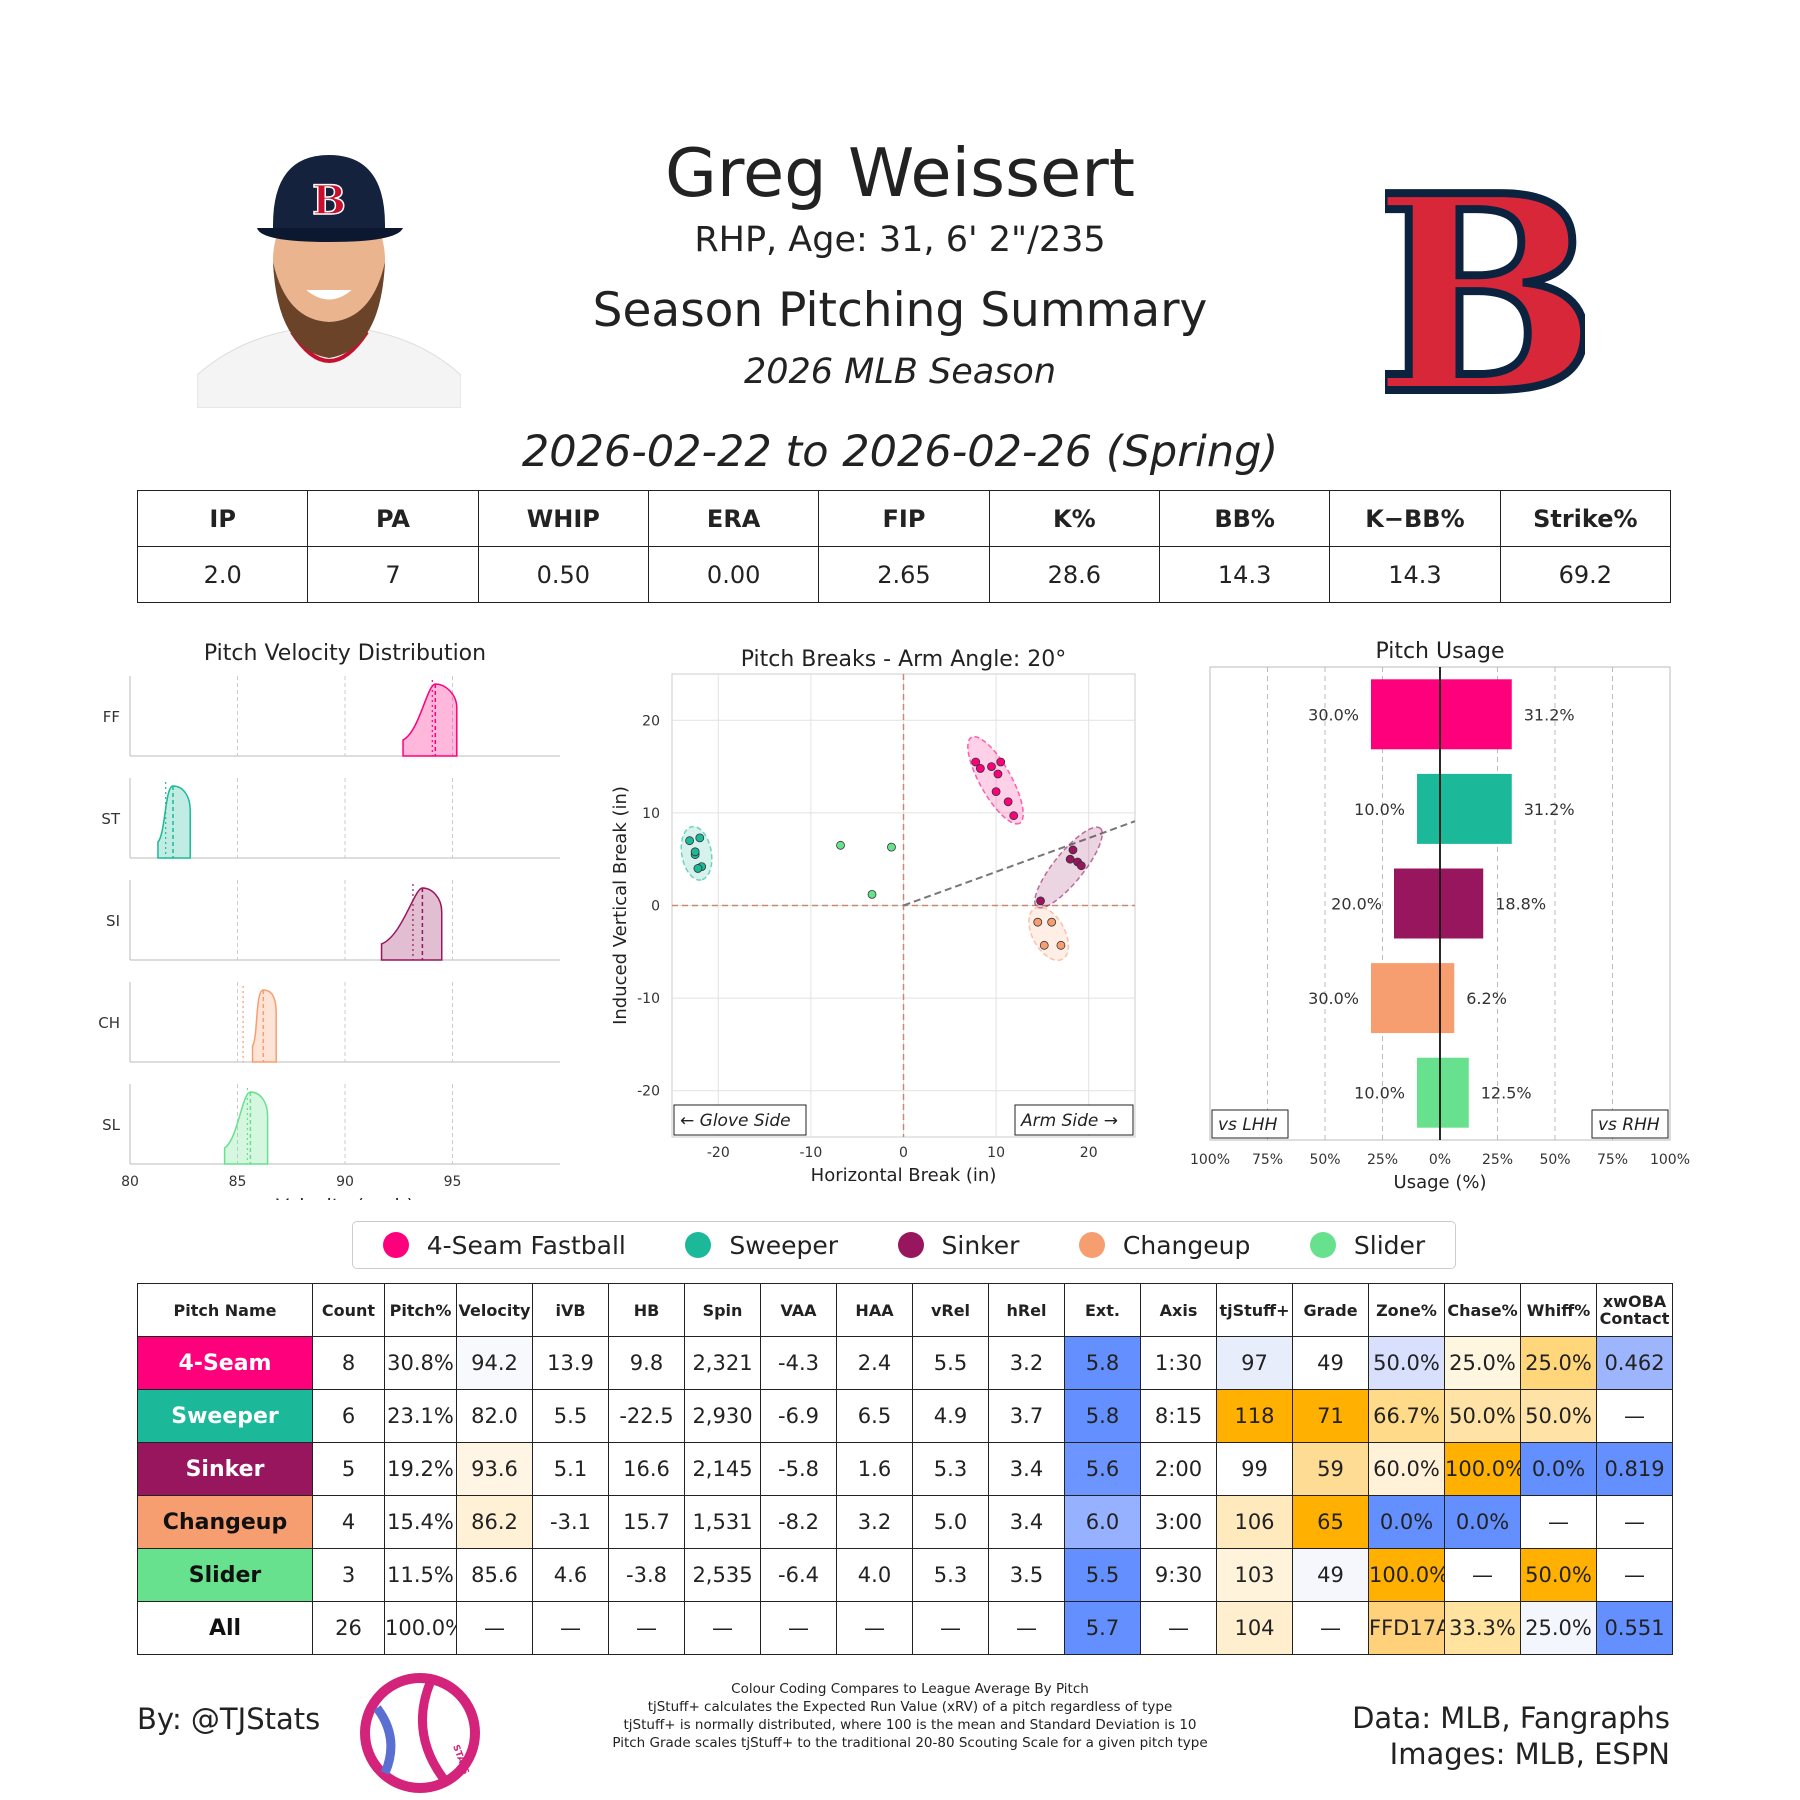 The height and width of the screenshot is (1800, 1800). What do you see at coordinates (111, 1125) in the screenshot?
I see `velocity-row-label: SL` at bounding box center [111, 1125].